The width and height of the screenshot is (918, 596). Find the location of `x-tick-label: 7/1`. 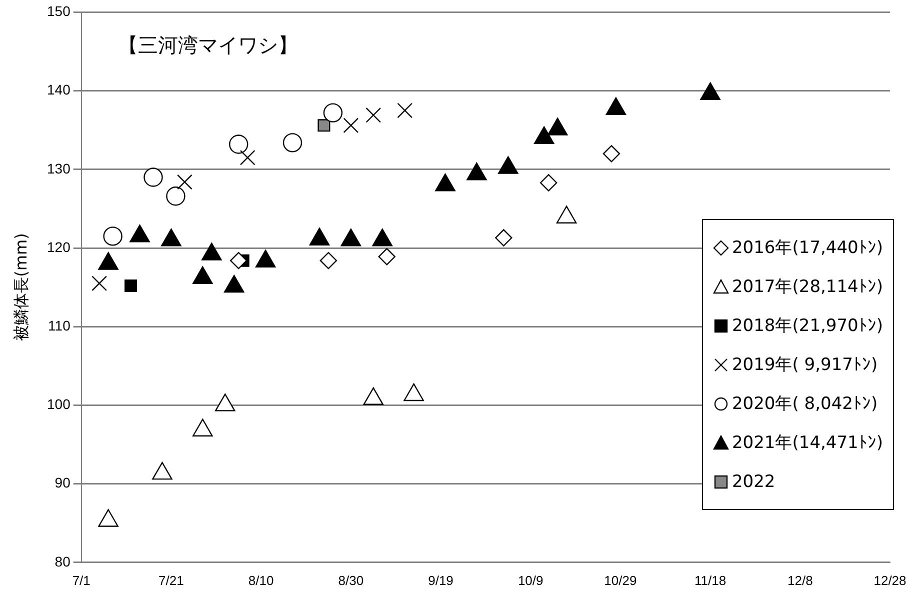

x-tick-label: 7/1 is located at coordinates (81, 580).